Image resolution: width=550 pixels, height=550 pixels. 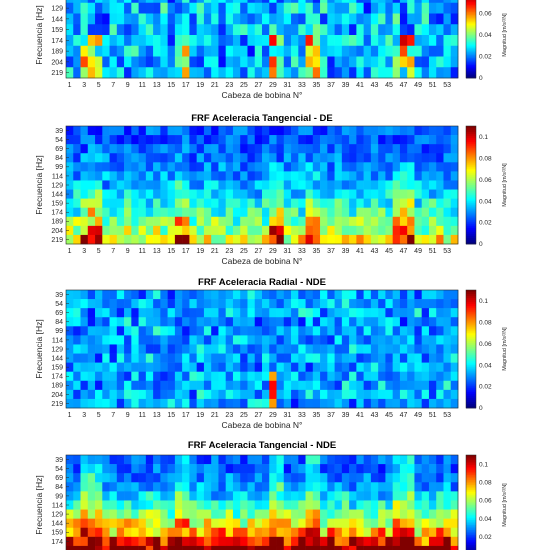 What do you see at coordinates (171, 85) in the screenshot?
I see `x-tick-label: 15` at bounding box center [171, 85].